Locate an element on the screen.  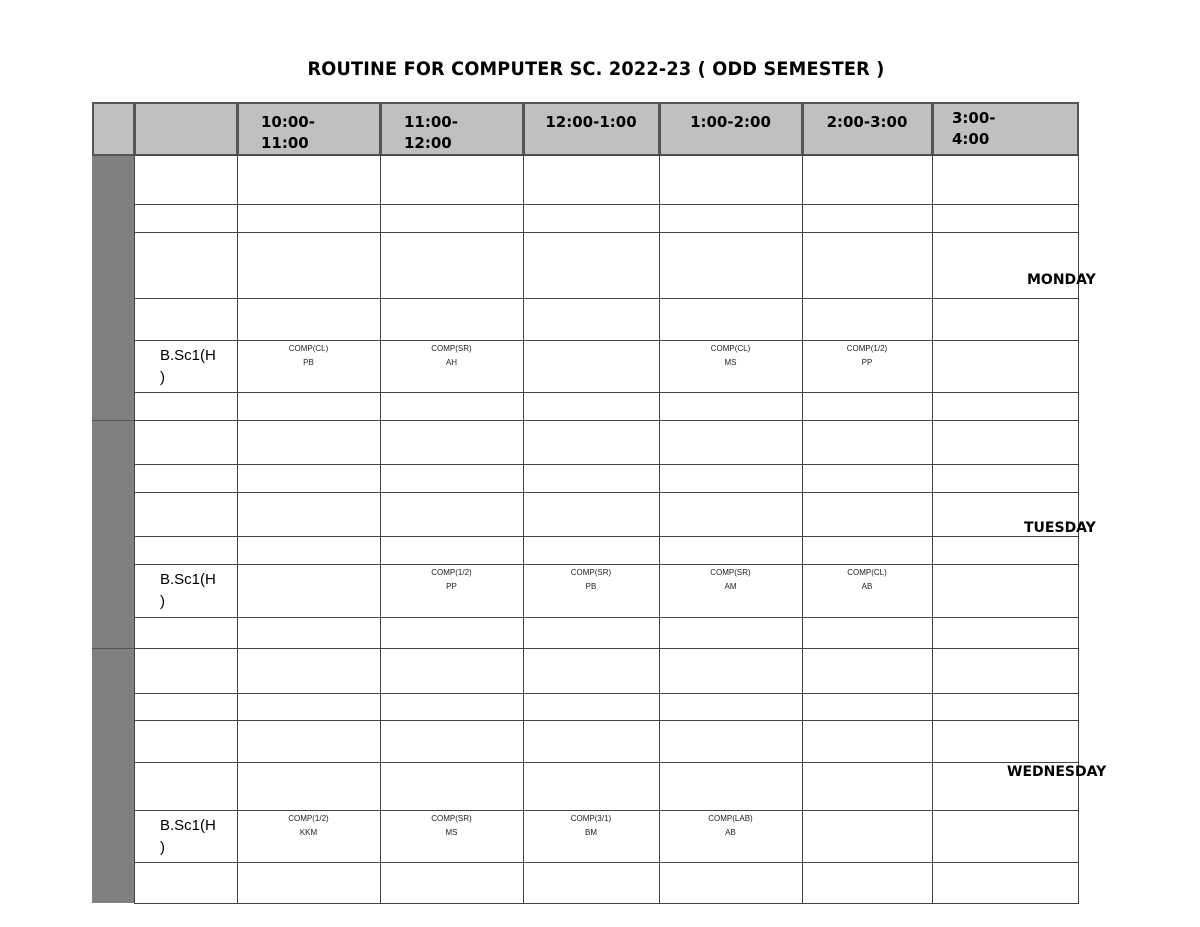
course-code: COMP(1/2) is located at coordinates (451, 572).